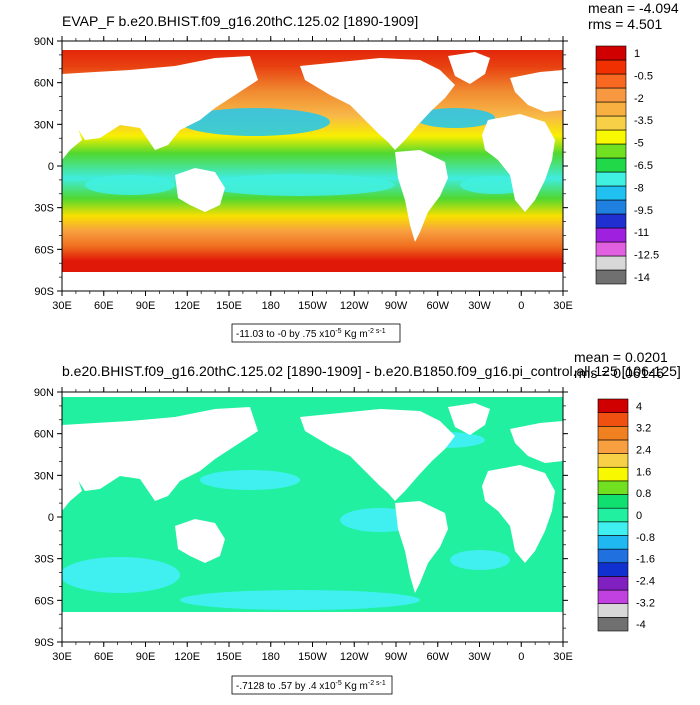 The height and width of the screenshot is (705, 700). What do you see at coordinates (338, 331) in the screenshot?
I see `panel1-caption-exp: -5` at bounding box center [338, 331].